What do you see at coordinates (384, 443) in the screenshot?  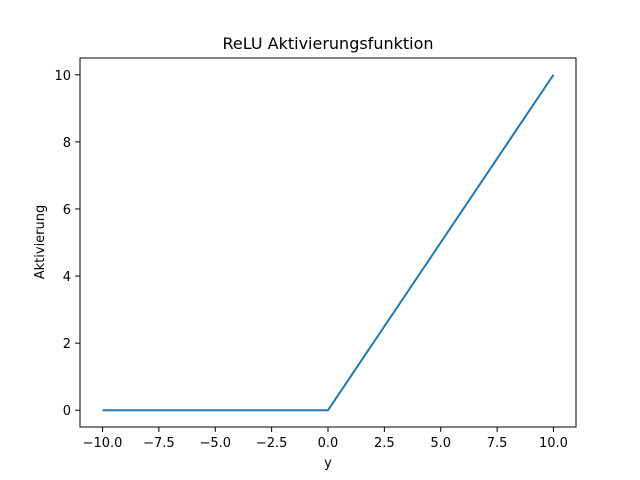 I see `x-tick-label: 2.5` at bounding box center [384, 443].